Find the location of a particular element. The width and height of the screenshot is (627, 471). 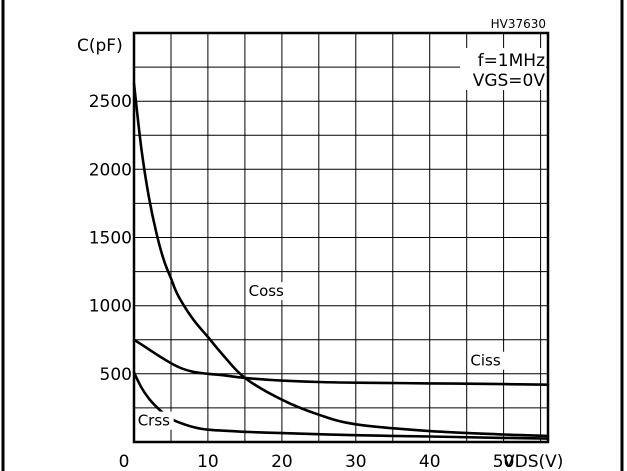

x-tick-labels: 0 10 20 30 40 50 is located at coordinates (317, 461).